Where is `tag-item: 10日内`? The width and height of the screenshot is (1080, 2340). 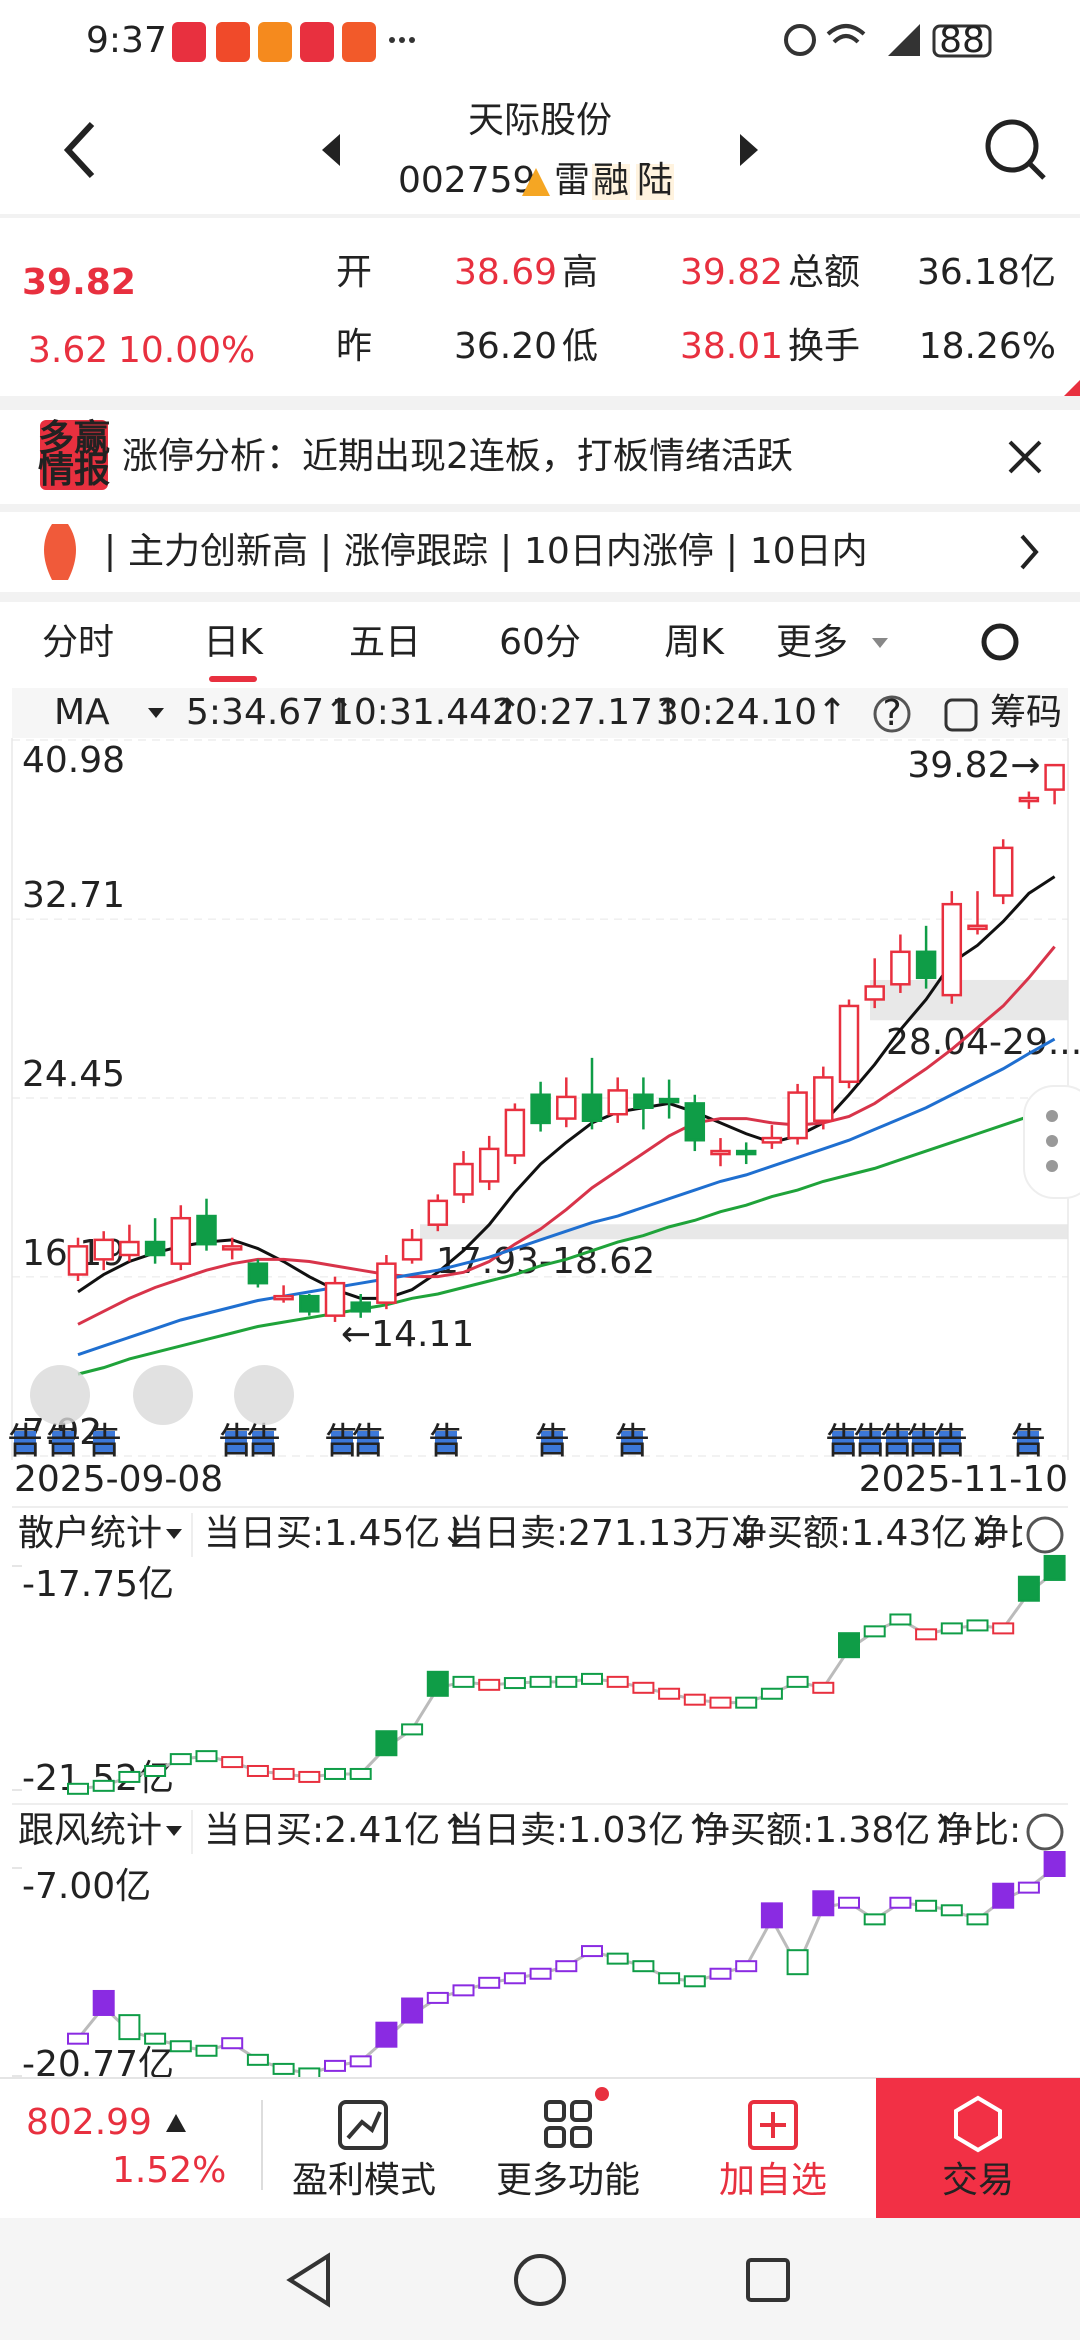 tag-item: 10日内 is located at coordinates (809, 551).